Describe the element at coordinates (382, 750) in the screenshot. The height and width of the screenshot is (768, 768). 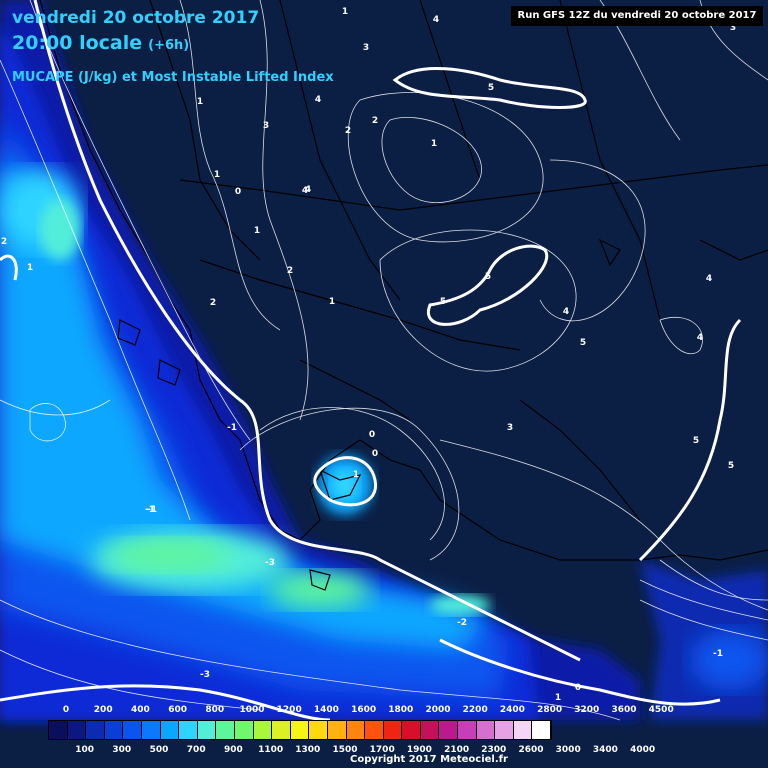
I see `legend-bottom-label: 1700` at that location.